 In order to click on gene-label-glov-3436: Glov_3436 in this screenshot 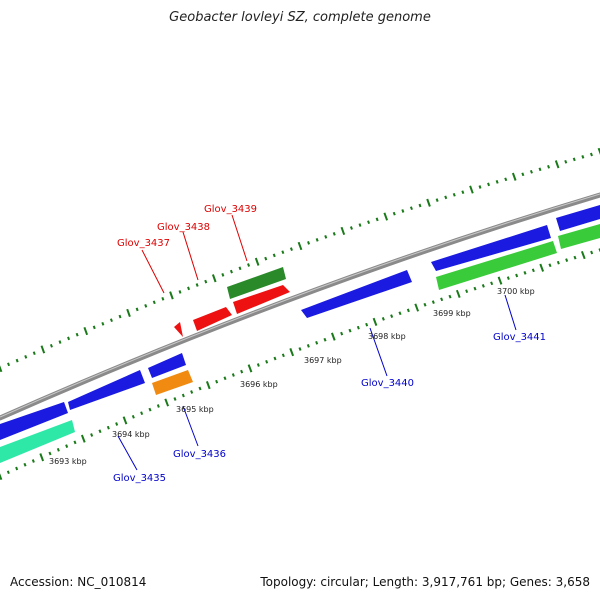, I will do `click(199, 454)`.